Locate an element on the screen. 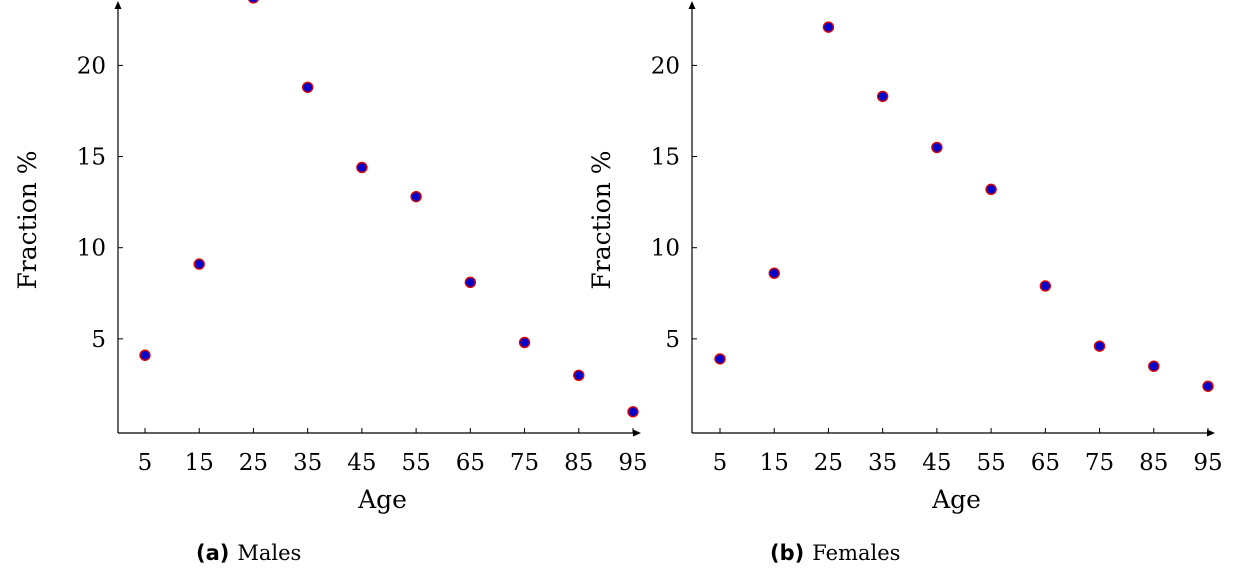 This screenshot has width=1241, height=577. caption-letter: (b) is located at coordinates (787, 553).